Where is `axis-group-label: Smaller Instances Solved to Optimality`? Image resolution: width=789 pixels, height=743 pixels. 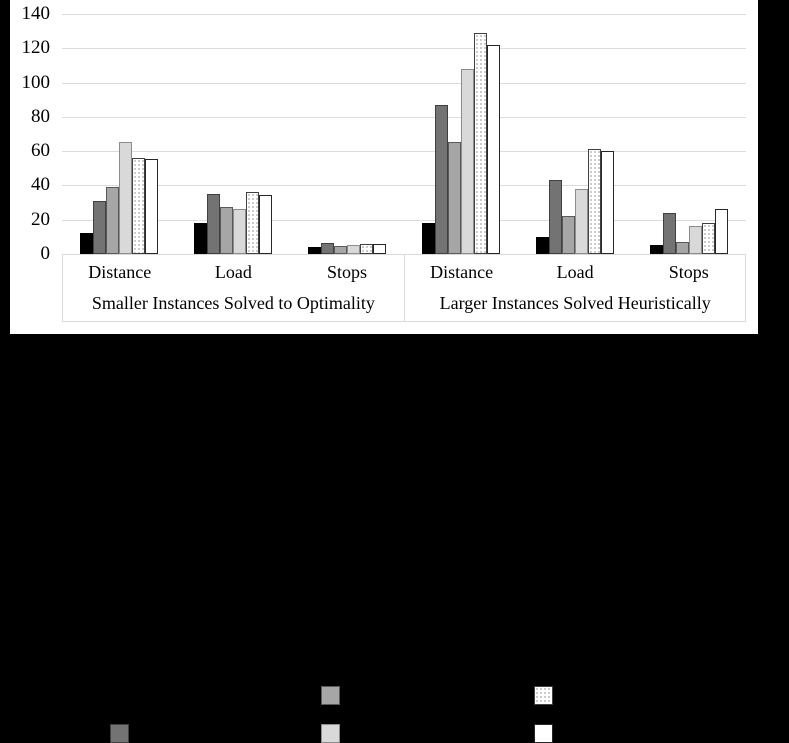 axis-group-label: Smaller Instances Solved to Optimality is located at coordinates (233, 303).